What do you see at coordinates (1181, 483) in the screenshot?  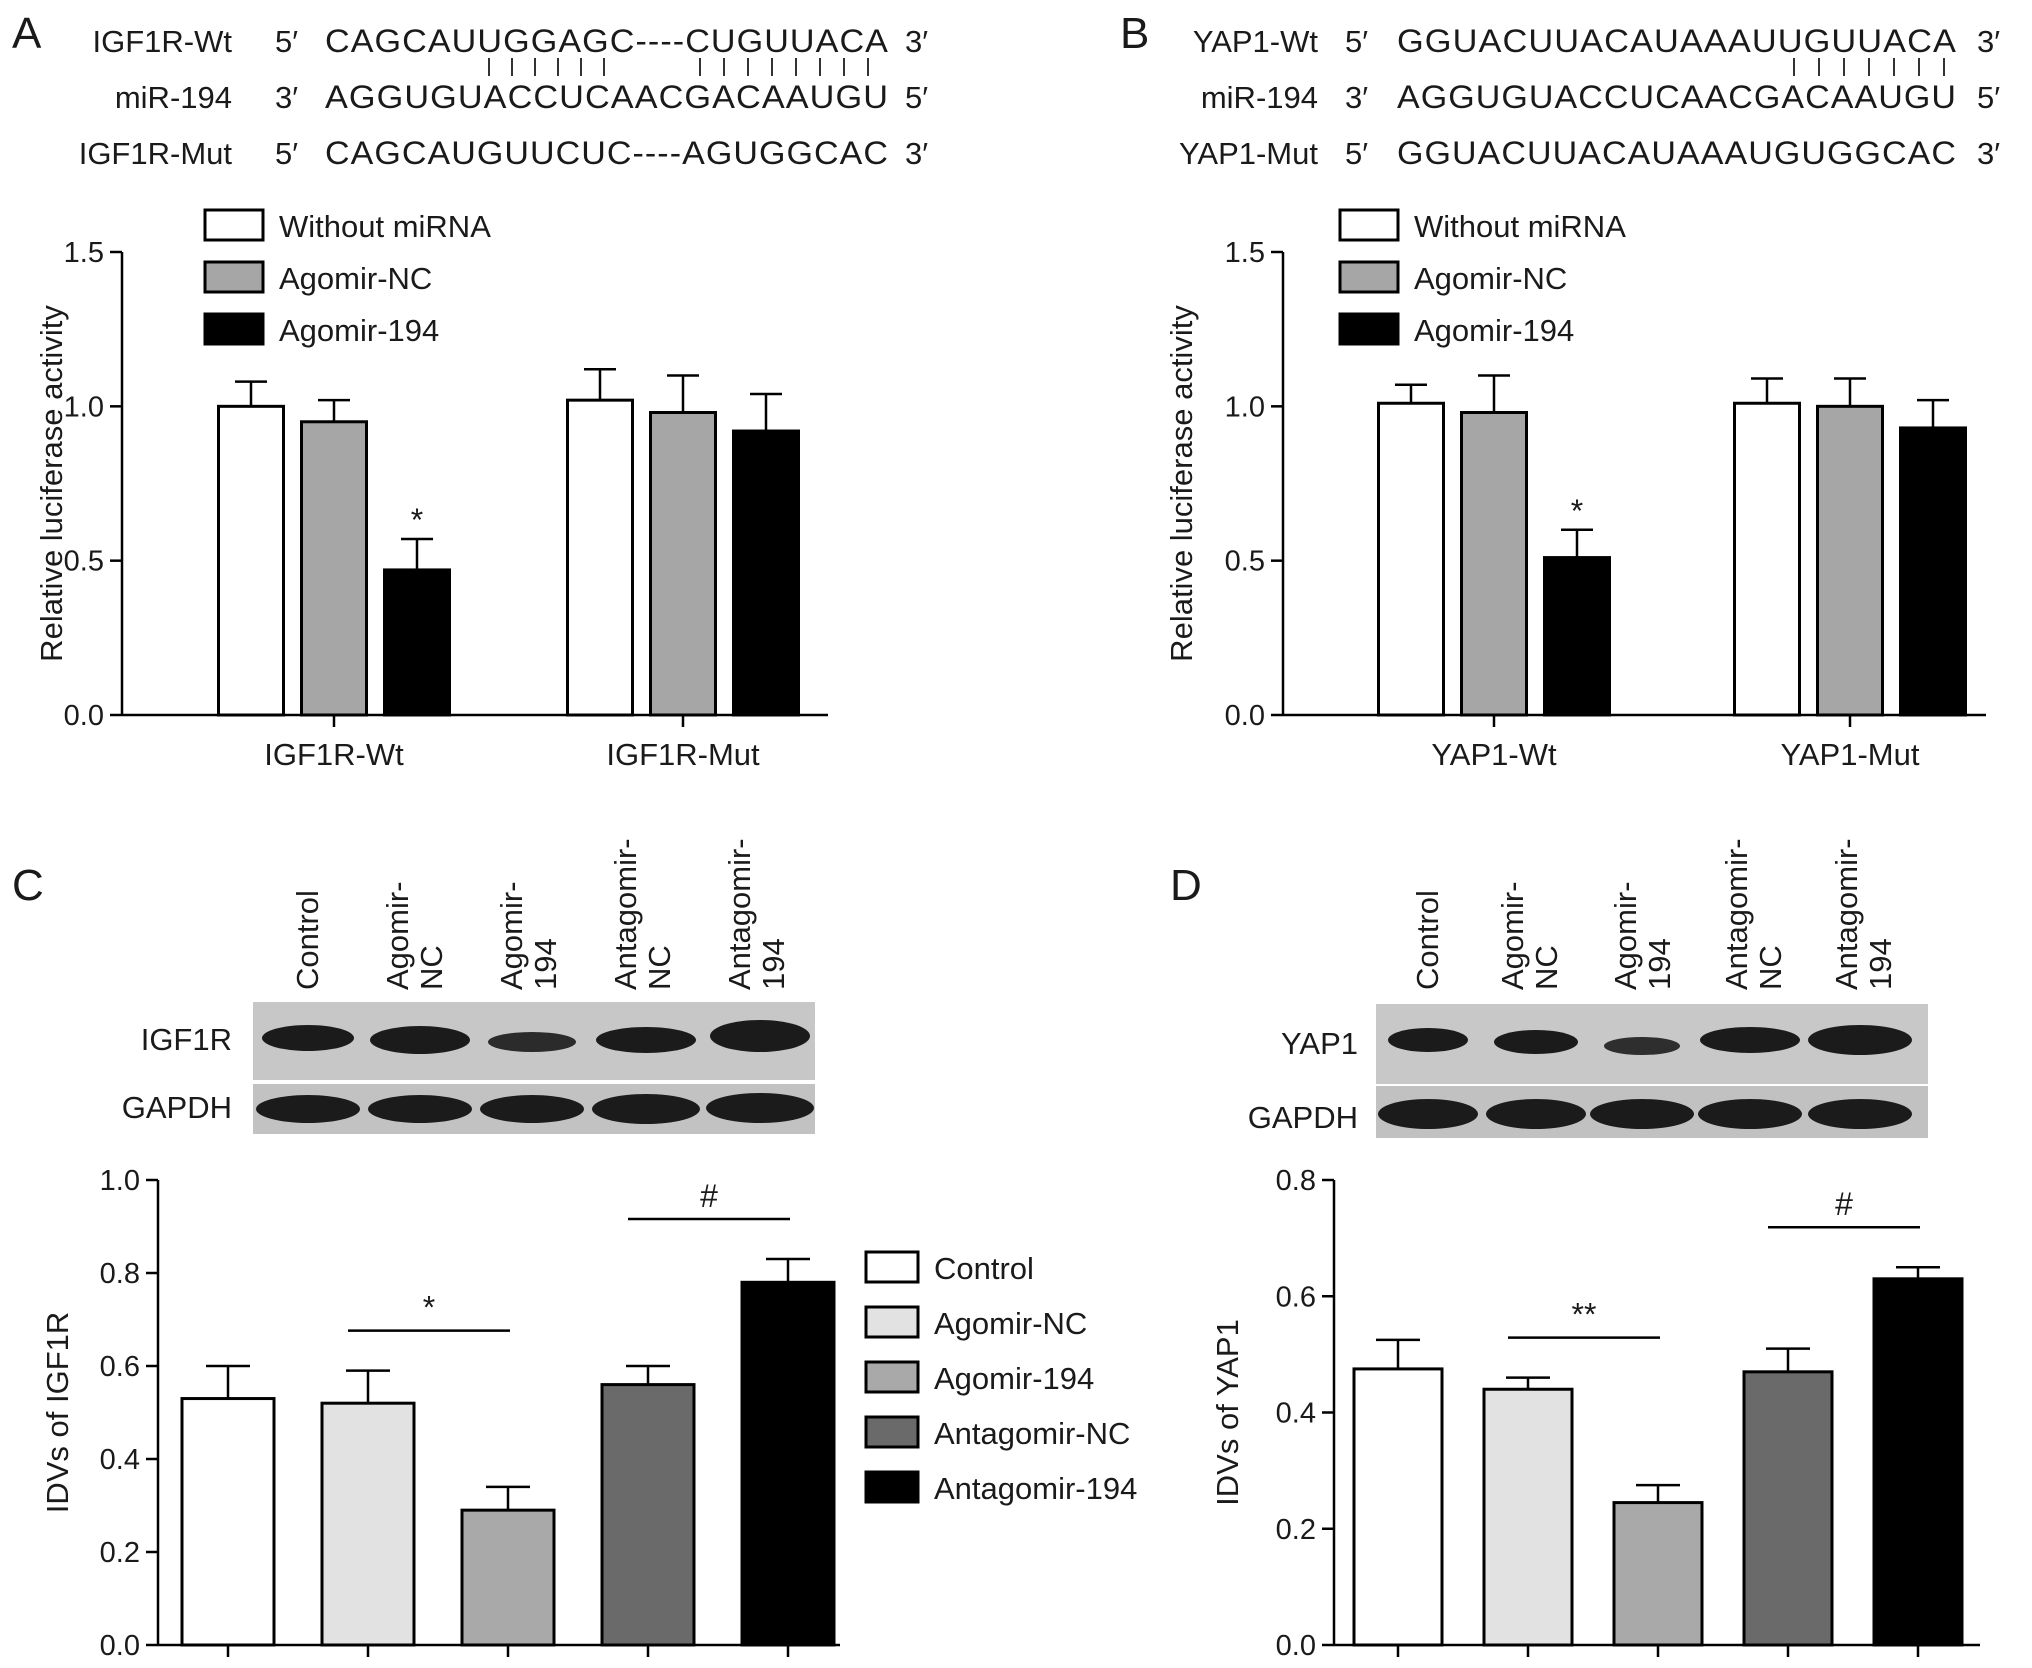 I see `y-axis-title: Relative luciferase activity` at bounding box center [1181, 483].